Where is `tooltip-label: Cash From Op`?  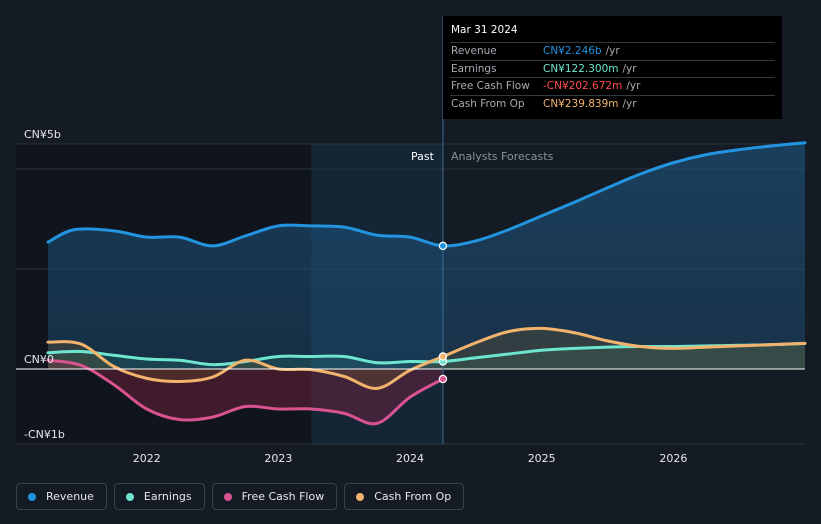
tooltip-label: Cash From Op is located at coordinates (488, 103).